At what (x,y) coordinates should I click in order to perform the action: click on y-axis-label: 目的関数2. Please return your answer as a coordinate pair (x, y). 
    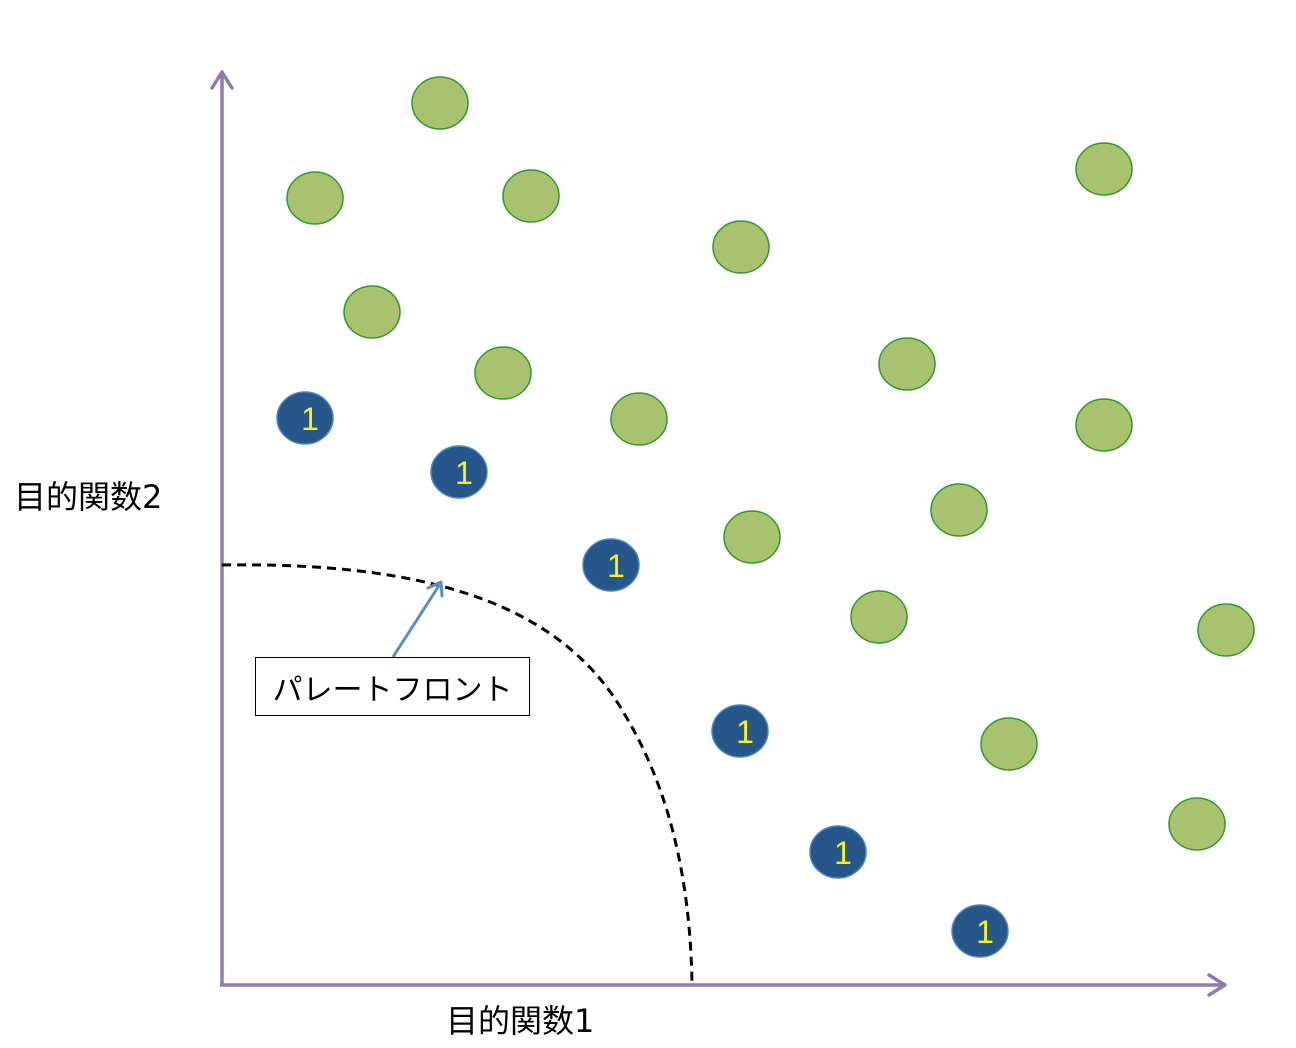
    Looking at the image, I should click on (88, 497).